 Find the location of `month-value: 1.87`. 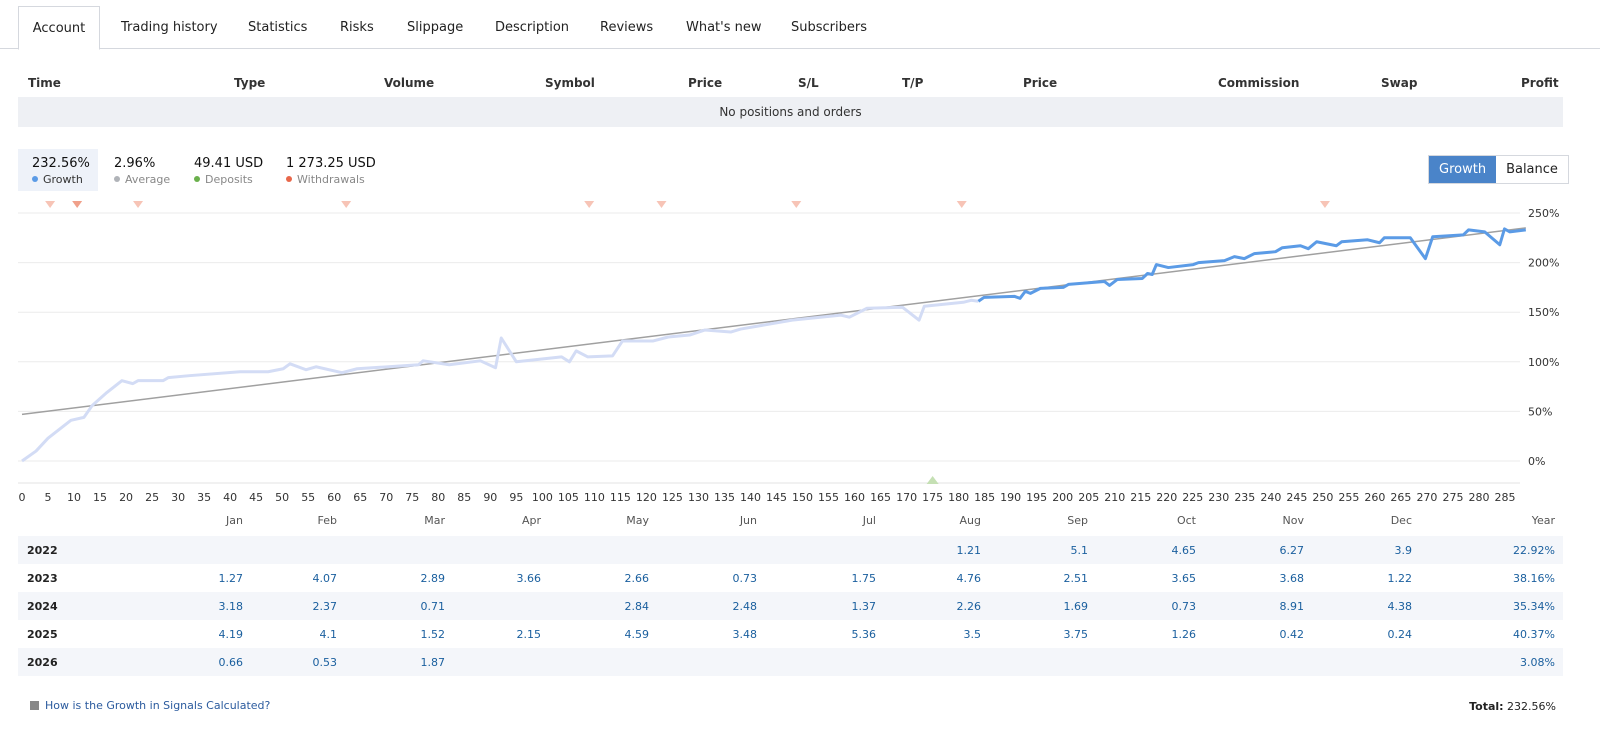

month-value: 1.87 is located at coordinates (433, 662).